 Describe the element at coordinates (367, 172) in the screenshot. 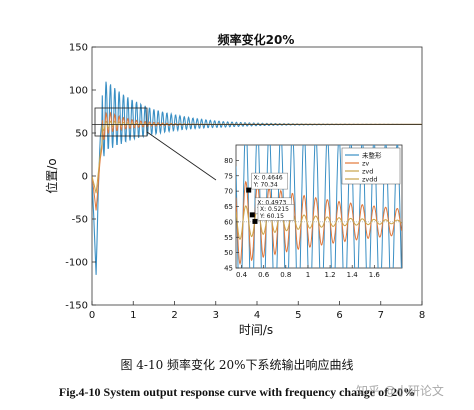

I see `legend-label: zvd` at that location.